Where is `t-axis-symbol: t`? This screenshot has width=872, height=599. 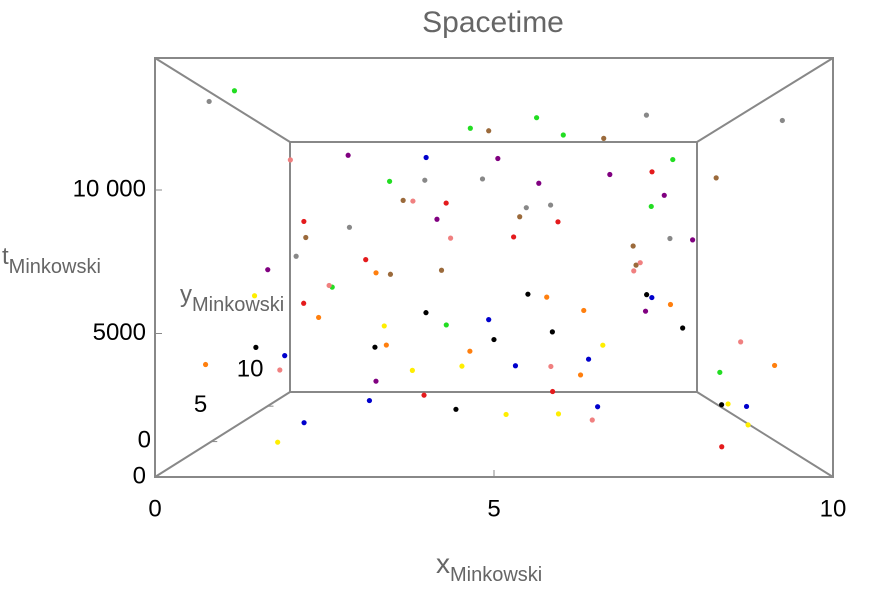
t-axis-symbol: t is located at coordinates (5, 256).